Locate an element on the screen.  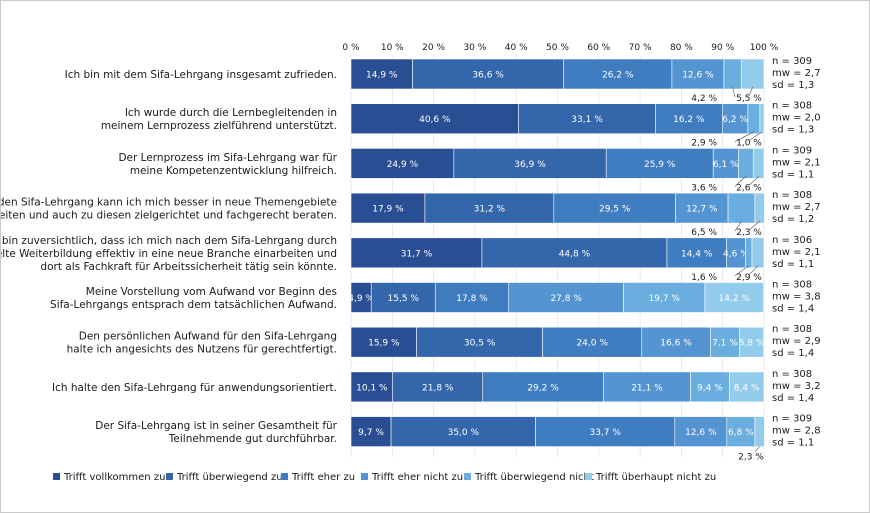
category-label: Ich wurde durch die Lernbegleitenden in is located at coordinates (231, 113).